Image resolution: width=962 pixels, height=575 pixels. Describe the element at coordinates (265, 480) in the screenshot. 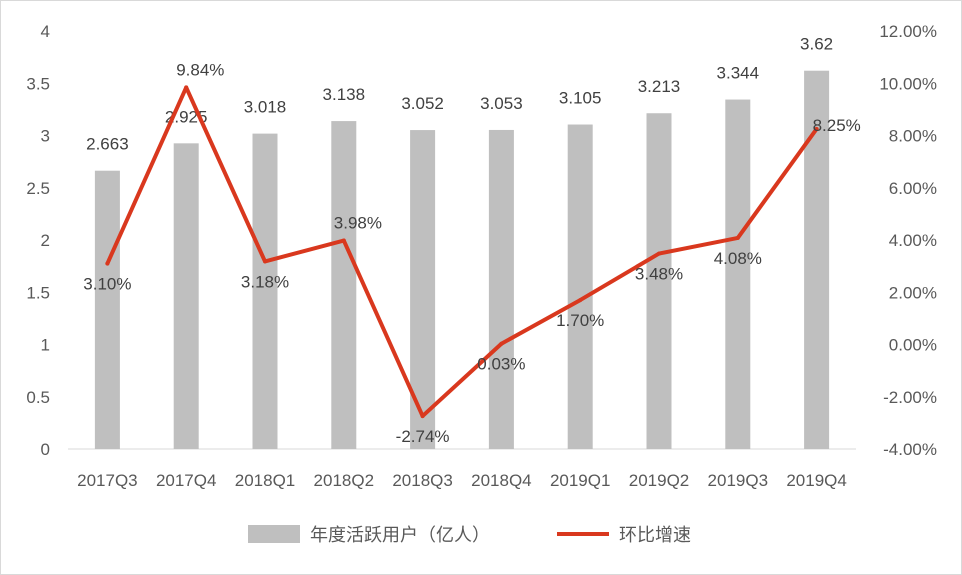

I see `x-axis-tick-label: 2018Q1` at that location.